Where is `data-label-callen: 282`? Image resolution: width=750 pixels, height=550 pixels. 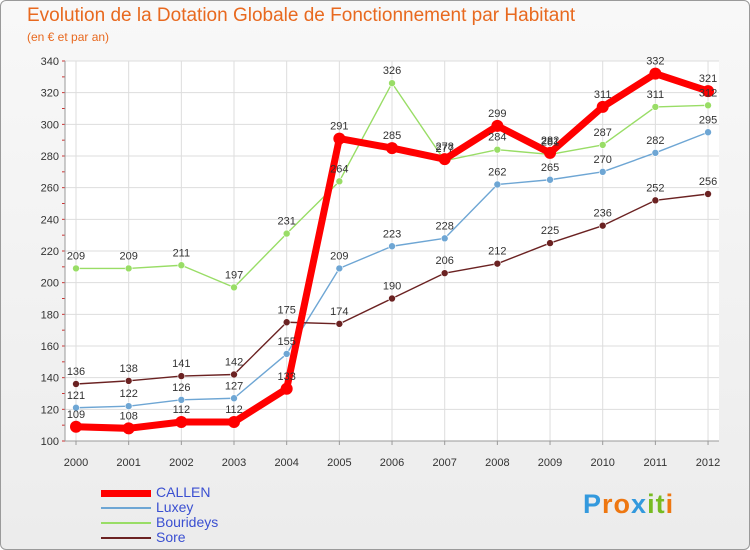 data-label-callen: 282 is located at coordinates (550, 141).